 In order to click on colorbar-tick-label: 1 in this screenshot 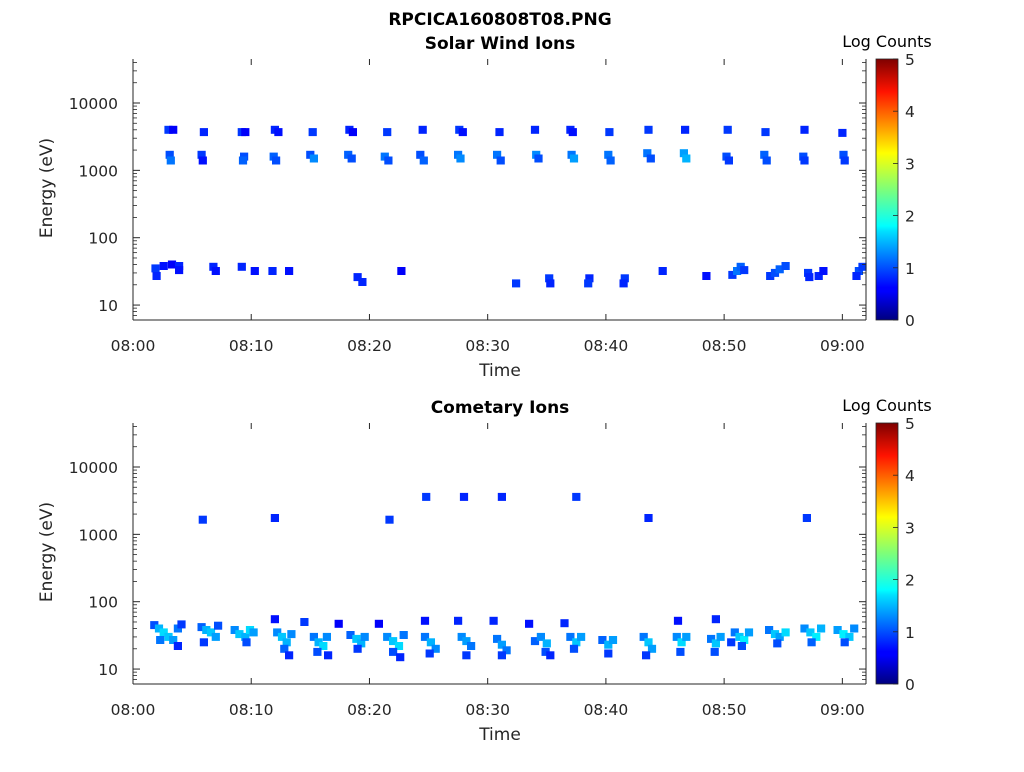, I will do `click(910, 269)`.